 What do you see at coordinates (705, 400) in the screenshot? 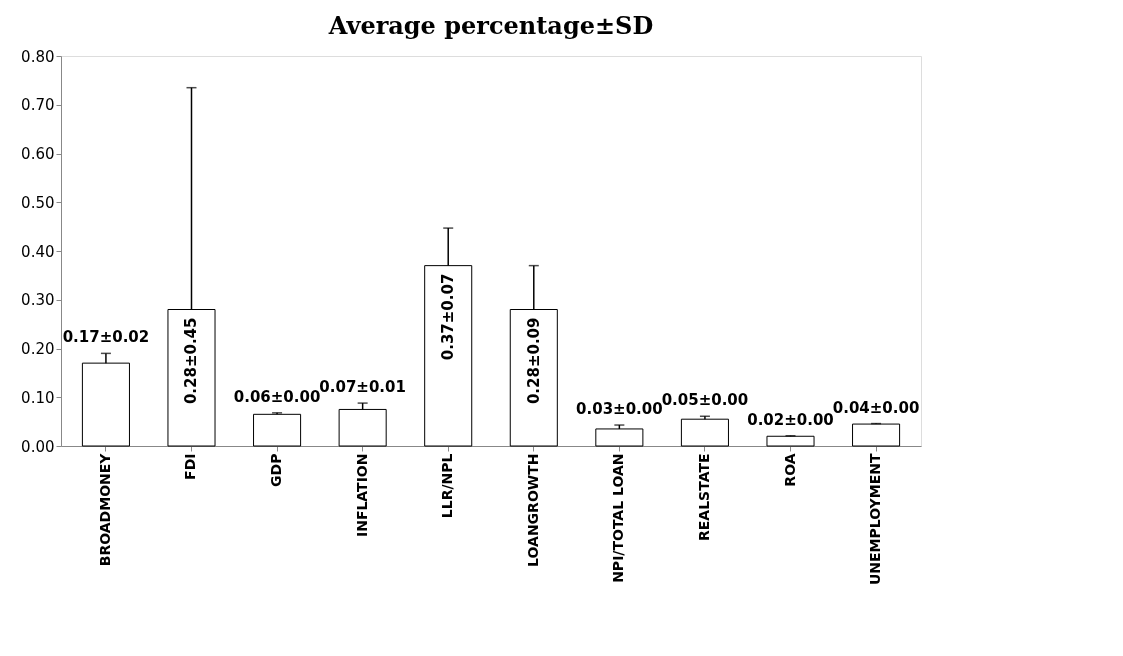
I see `data-label: 0.05±0.00` at bounding box center [705, 400].